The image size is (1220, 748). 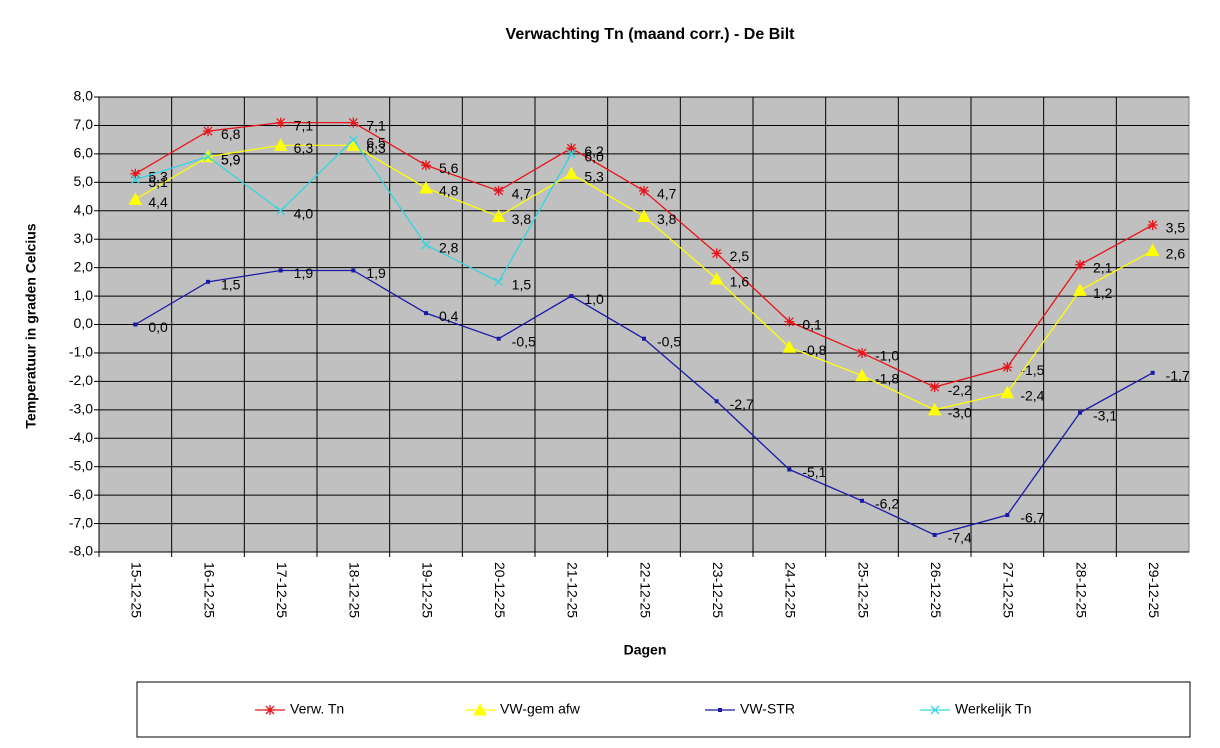 I want to click on y-tick-label: -5,0, so click(x=81, y=465).